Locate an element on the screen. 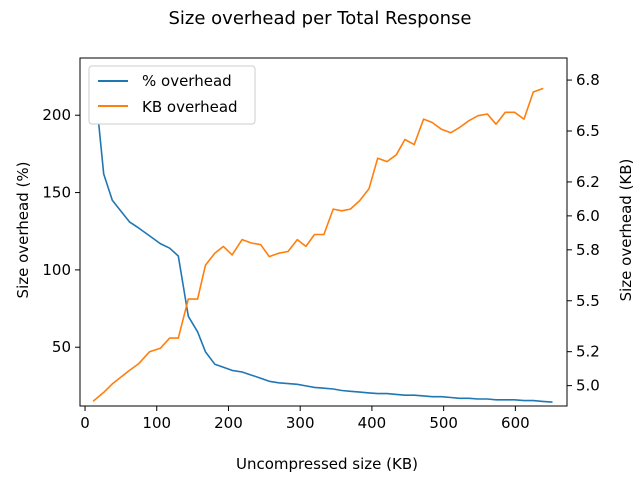 The height and width of the screenshot is (480, 640). y-right-tick-label: 5.0 is located at coordinates (588, 386).